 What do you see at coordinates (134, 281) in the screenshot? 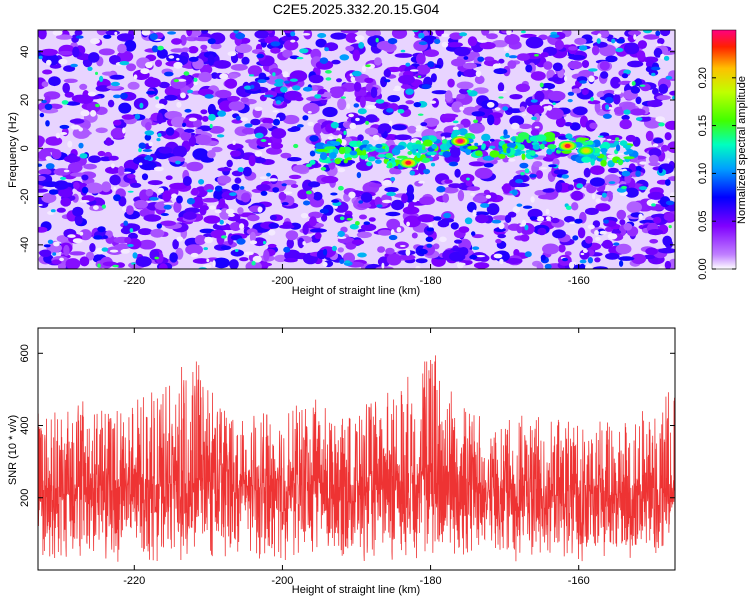
I see `x-tick-label: -220` at bounding box center [134, 281].